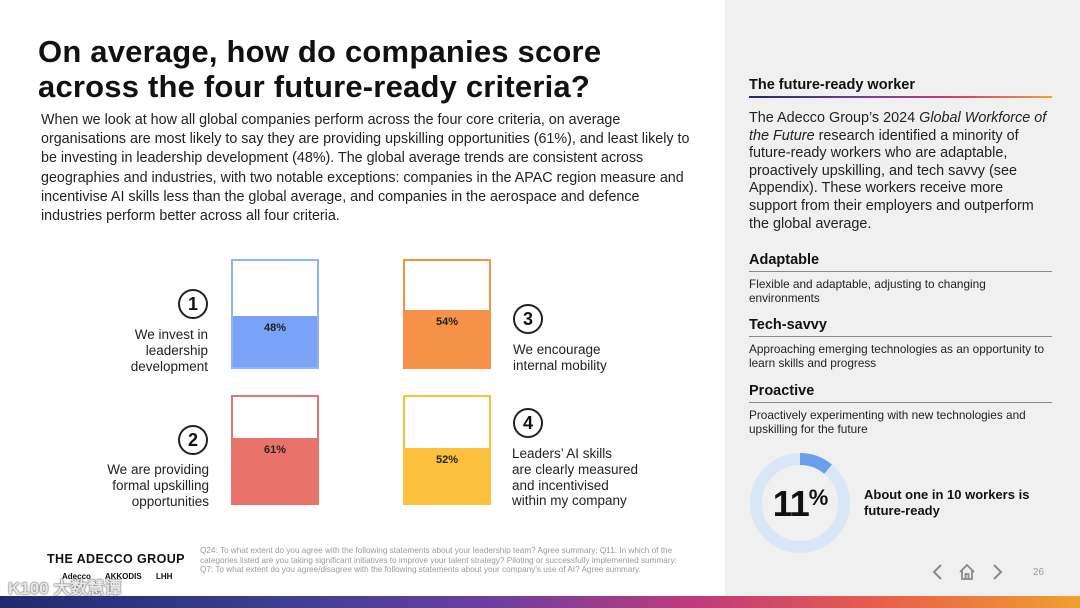  Describe the element at coordinates (193, 304) in the screenshot. I see `criterion-1-number: 1` at that location.